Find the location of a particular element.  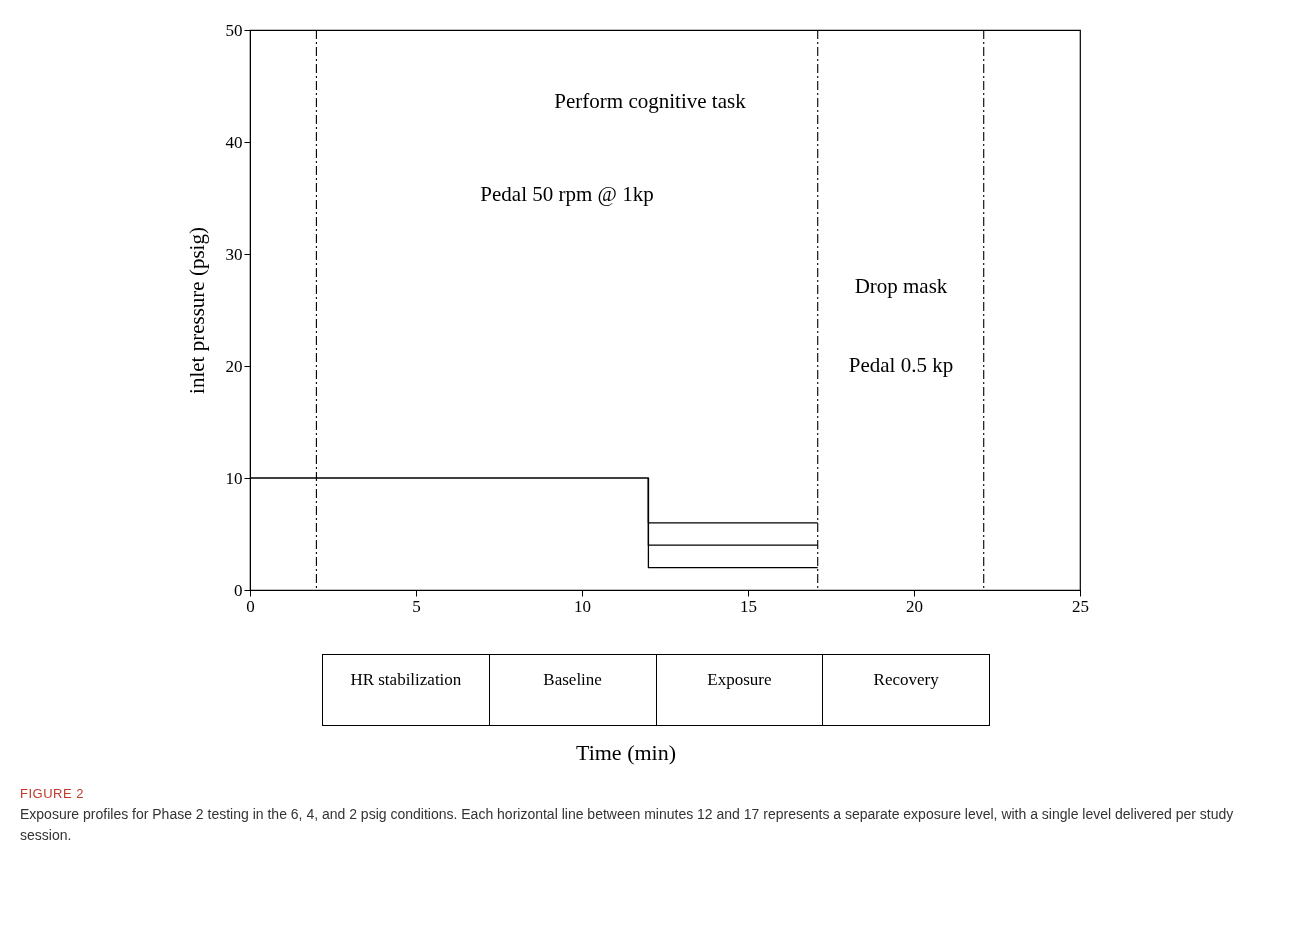

annotation: Drop mask is located at coordinates (901, 285).